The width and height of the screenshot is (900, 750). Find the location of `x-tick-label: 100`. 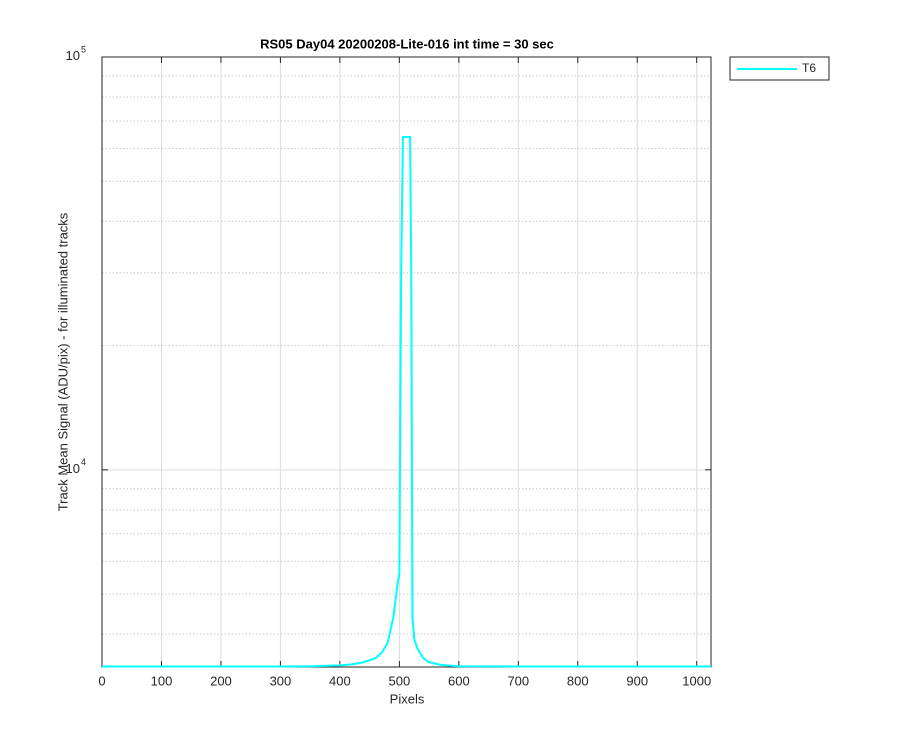

x-tick-label: 100 is located at coordinates (162, 680).